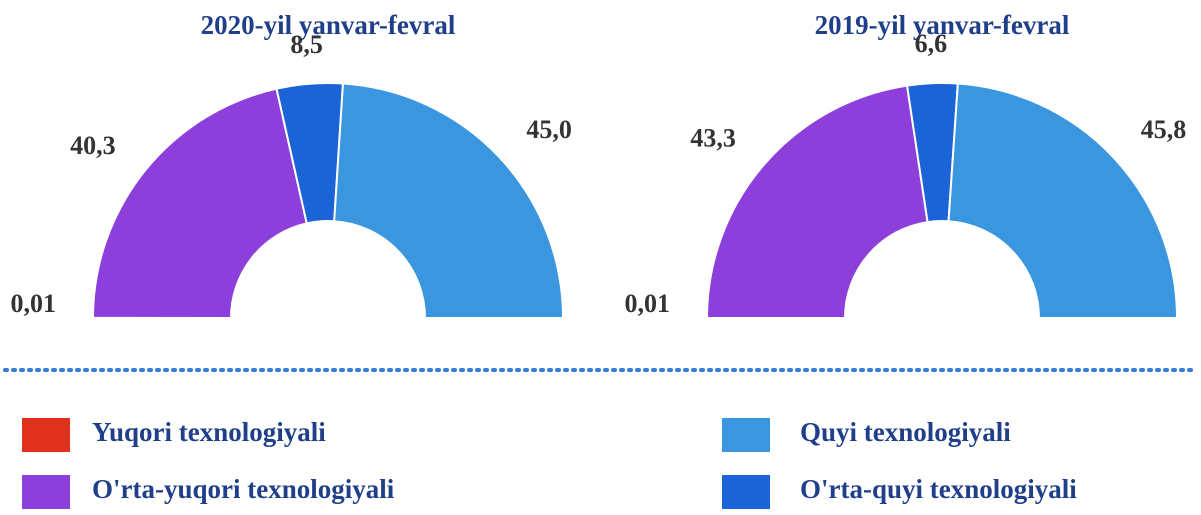  I want to click on data-label: 40,3, so click(93, 145).